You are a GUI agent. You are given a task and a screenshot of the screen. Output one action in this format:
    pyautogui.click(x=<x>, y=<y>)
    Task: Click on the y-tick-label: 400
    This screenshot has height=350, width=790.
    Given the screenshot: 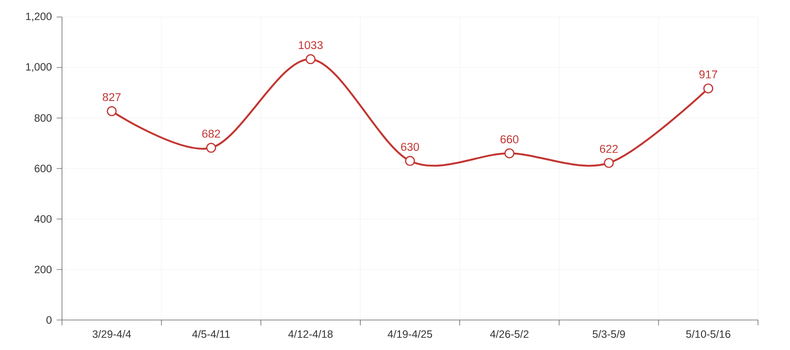 What is the action you would take?
    pyautogui.click(x=43, y=219)
    